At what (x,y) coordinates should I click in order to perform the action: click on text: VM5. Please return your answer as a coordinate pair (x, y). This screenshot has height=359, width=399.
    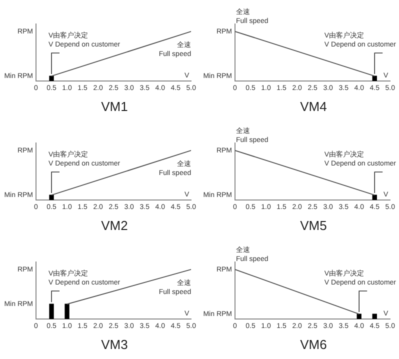
    Looking at the image, I should click on (313, 225).